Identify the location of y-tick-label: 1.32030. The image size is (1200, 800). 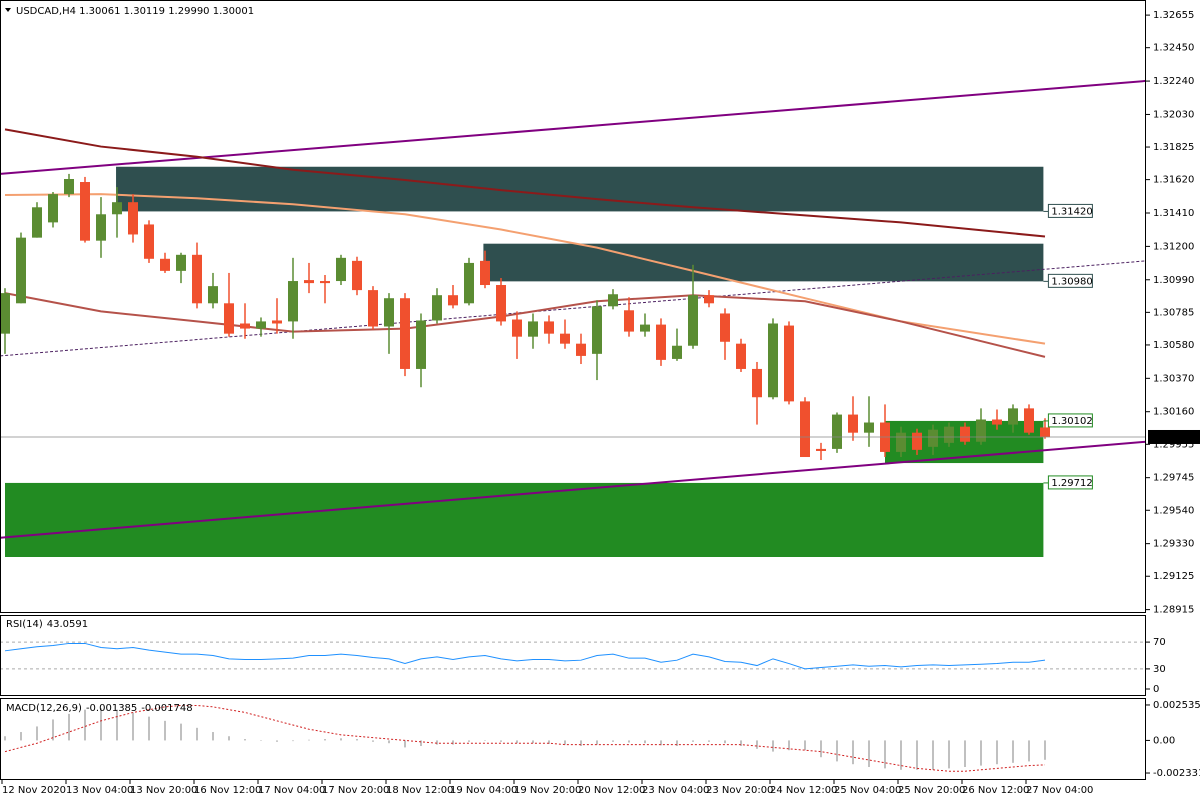
(1173, 114).